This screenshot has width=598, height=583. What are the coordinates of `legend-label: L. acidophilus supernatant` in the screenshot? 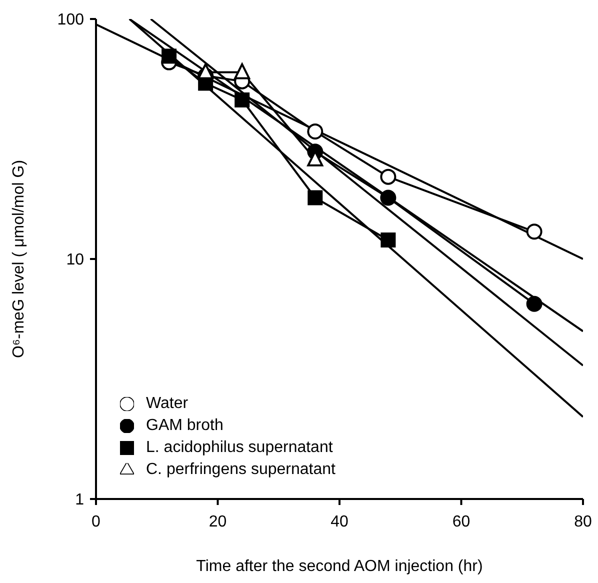 It's located at (239, 447).